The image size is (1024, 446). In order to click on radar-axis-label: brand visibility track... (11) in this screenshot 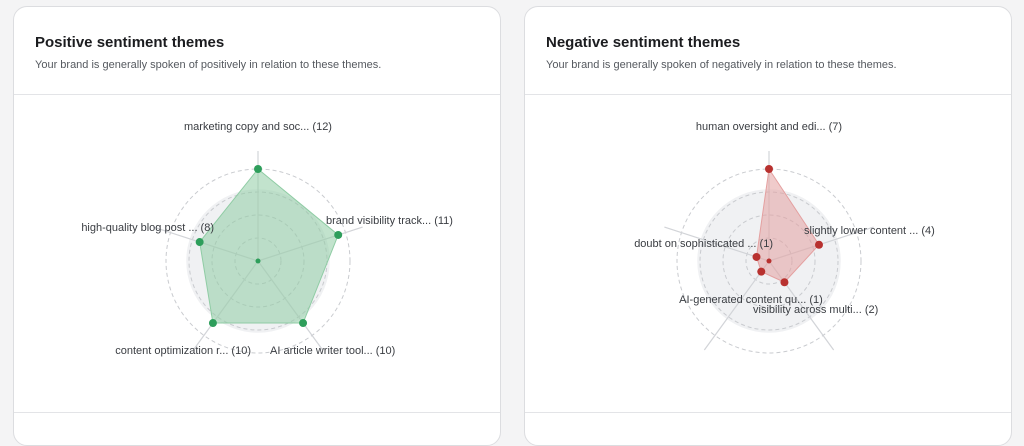, I will do `click(389, 221)`.